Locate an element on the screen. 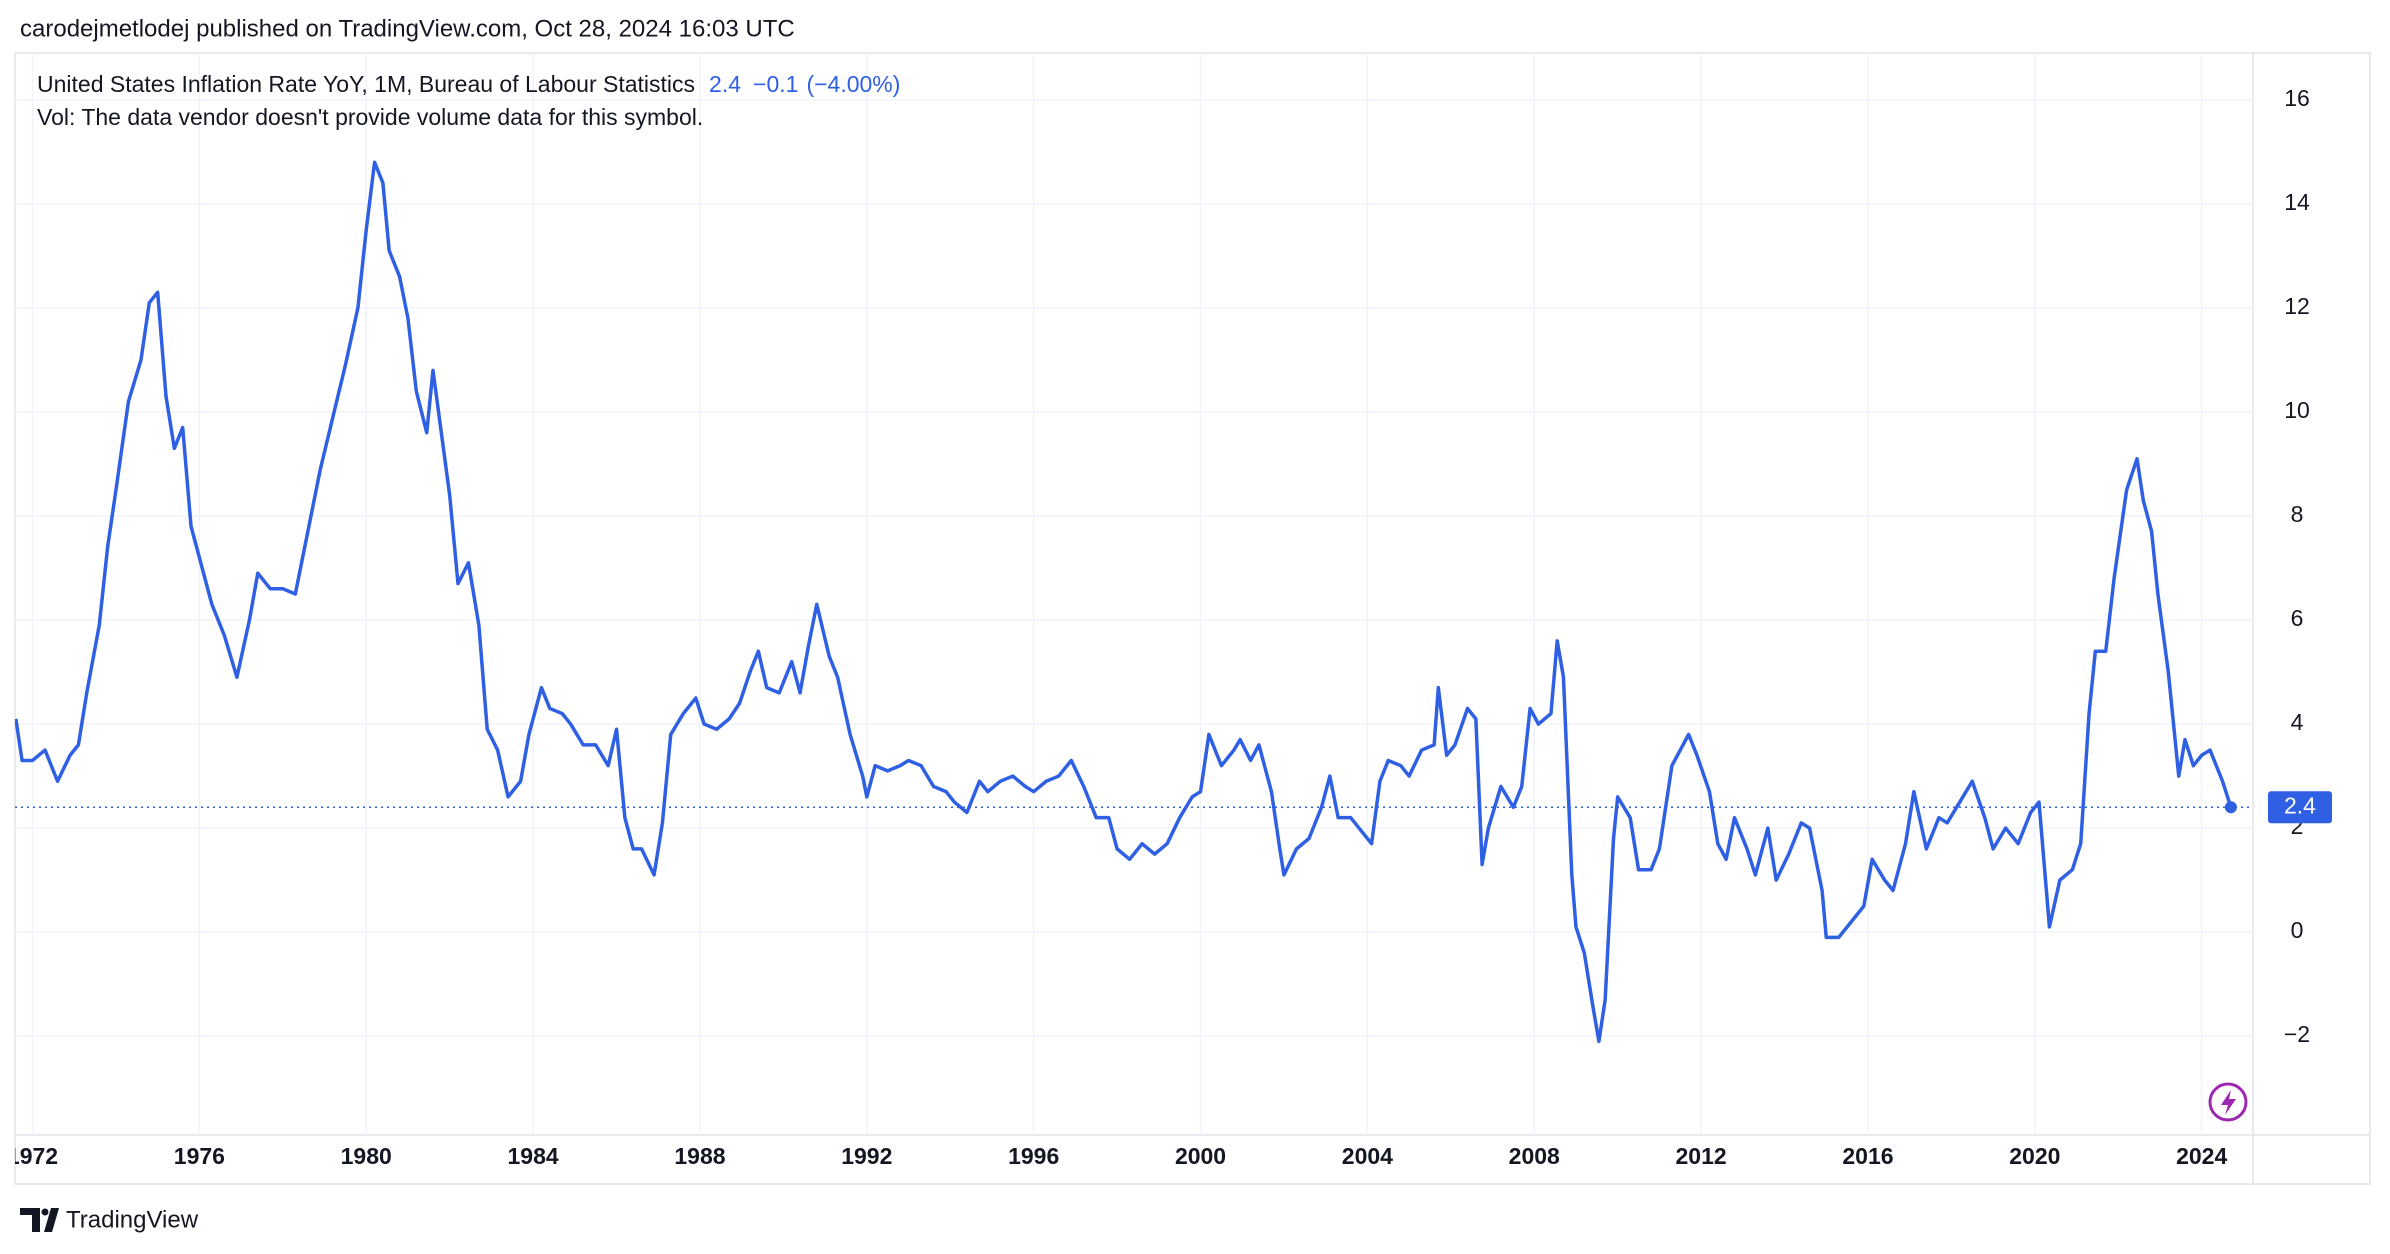  x-tick-label: 1988 is located at coordinates (699, 1156).